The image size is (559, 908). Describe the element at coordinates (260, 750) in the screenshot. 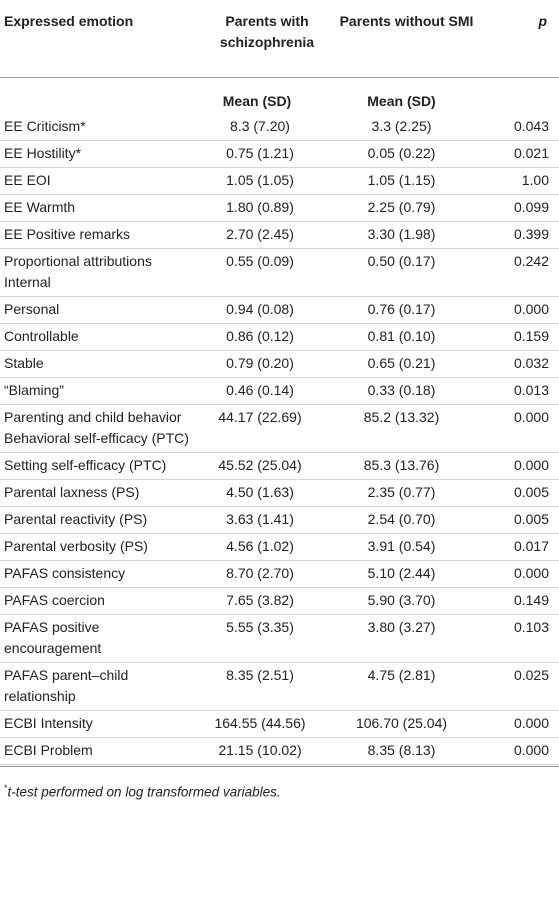

I see `row-mean-schizophrenia: 21.15 (10.02)` at that location.